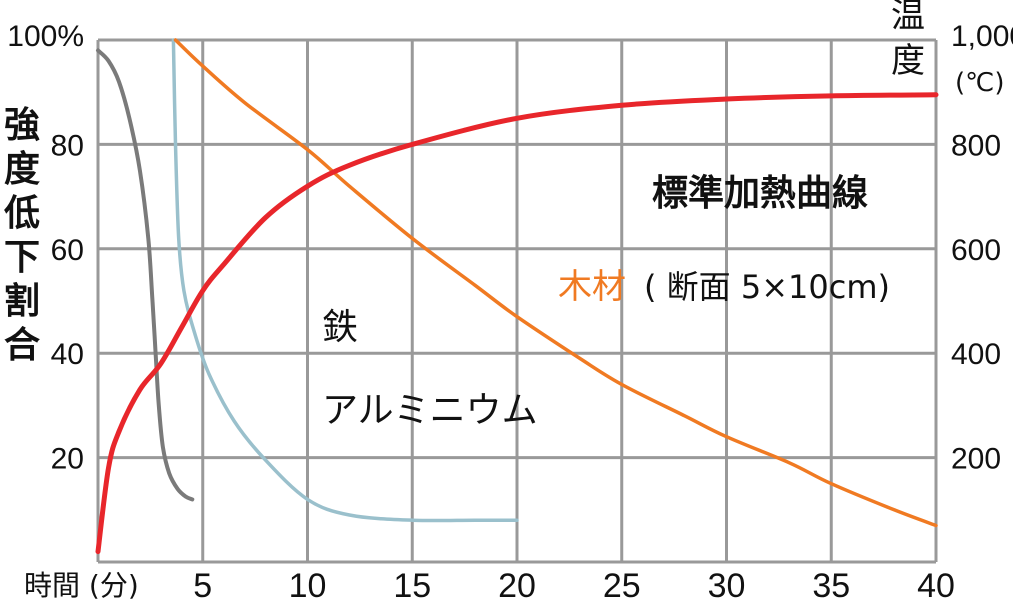 This screenshot has width=1013, height=608. What do you see at coordinates (767, 287) in the screenshot?
I see `wood-label-detail: ( 断面 5×10cm)` at bounding box center [767, 287].